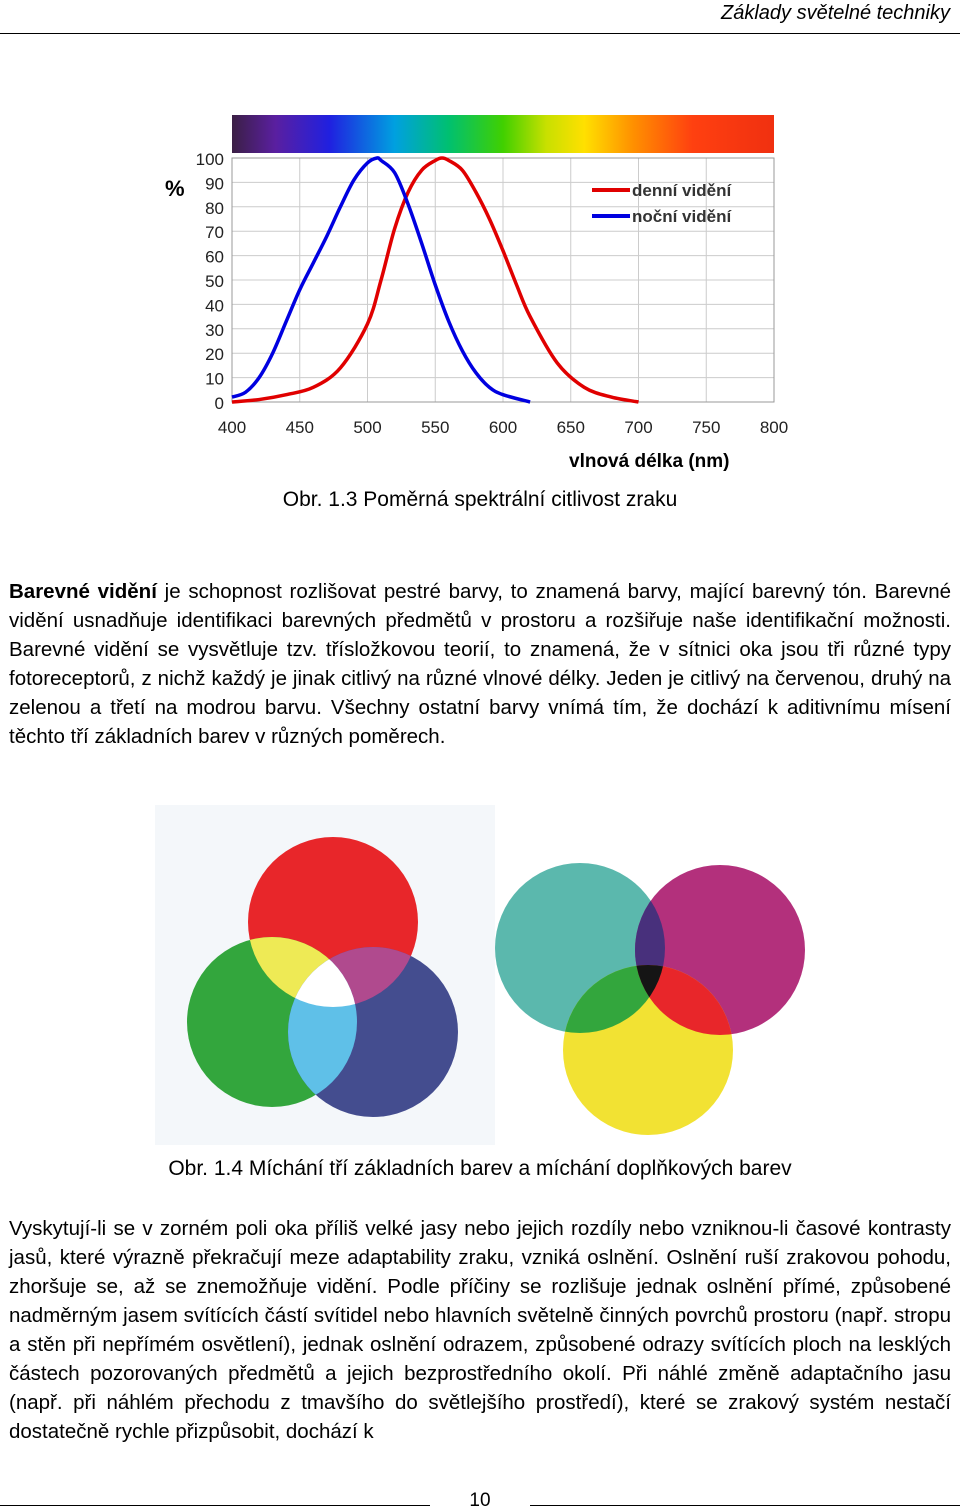 This screenshot has width=960, height=1512. Describe the element at coordinates (215, 1505) in the screenshot. I see `footer-divider-left` at that location.